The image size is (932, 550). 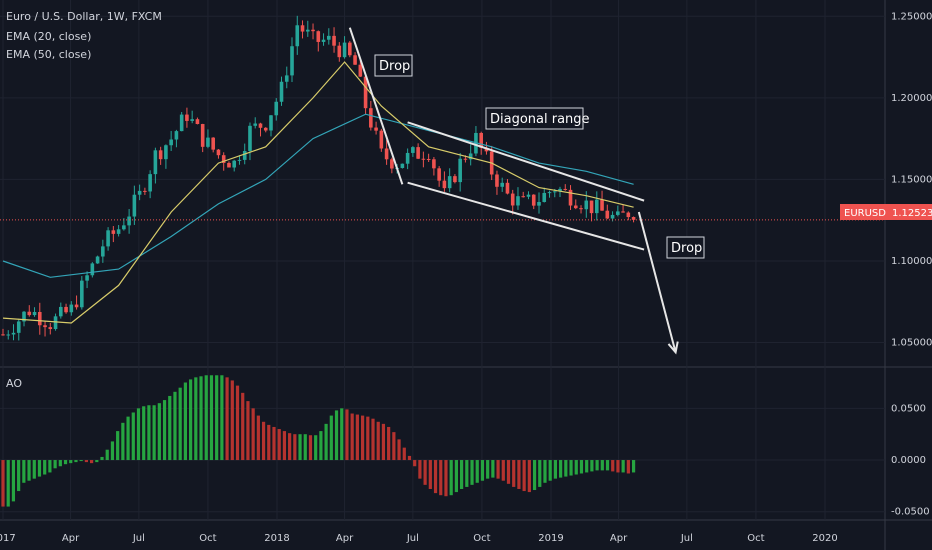 What do you see at coordinates (824, 538) in the screenshot?
I see `time-tick-label: 2020` at bounding box center [824, 538].